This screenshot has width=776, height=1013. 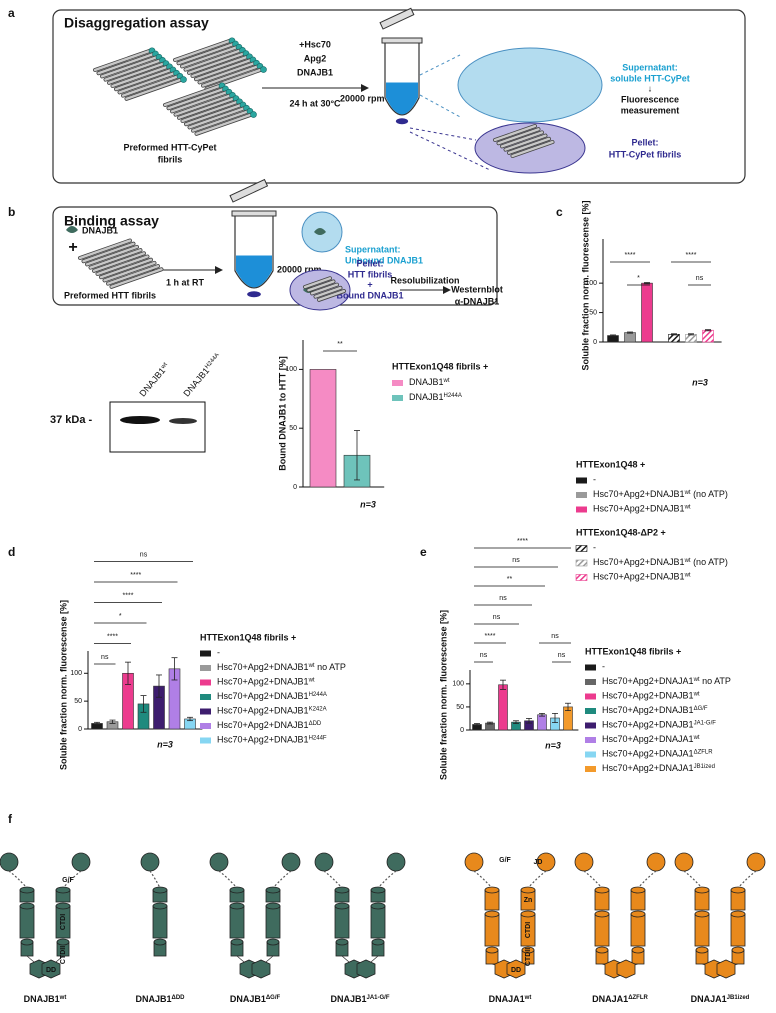 I want to click on speed: 20000 rpm, so click(x=299, y=269).